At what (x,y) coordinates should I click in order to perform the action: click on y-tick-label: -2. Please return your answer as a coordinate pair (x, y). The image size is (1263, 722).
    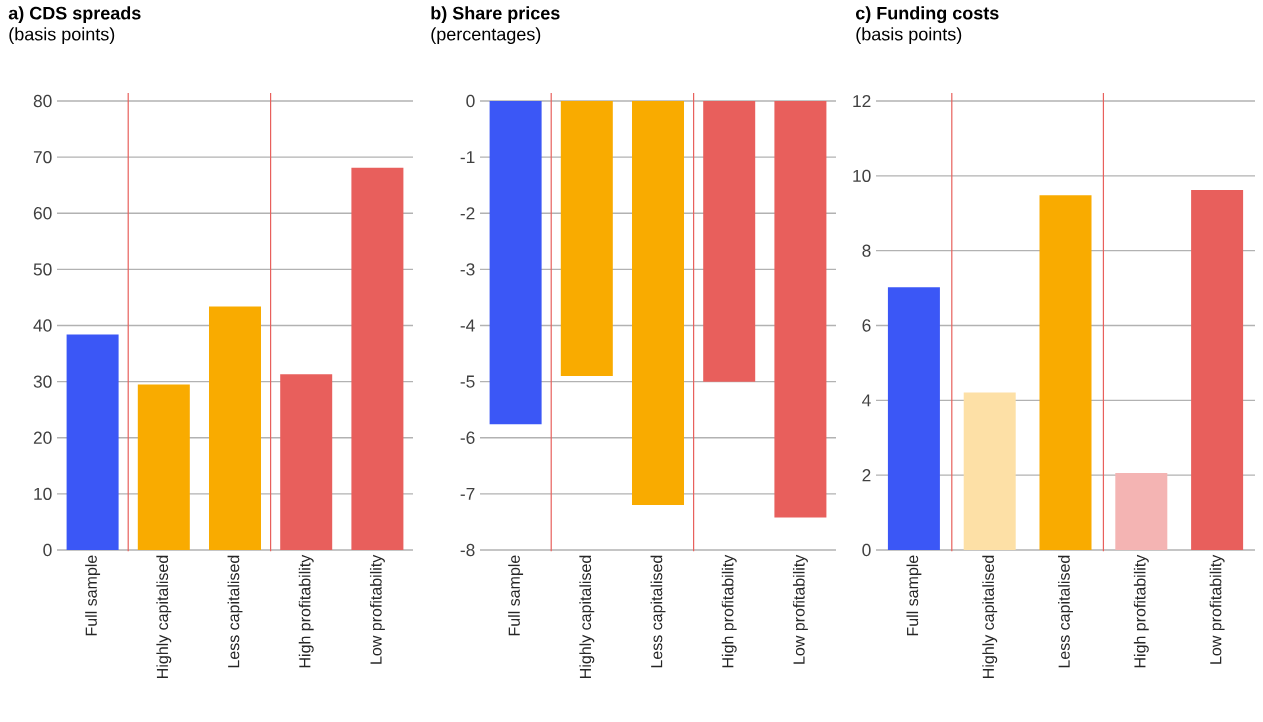
    Looking at the image, I should click on (467, 213).